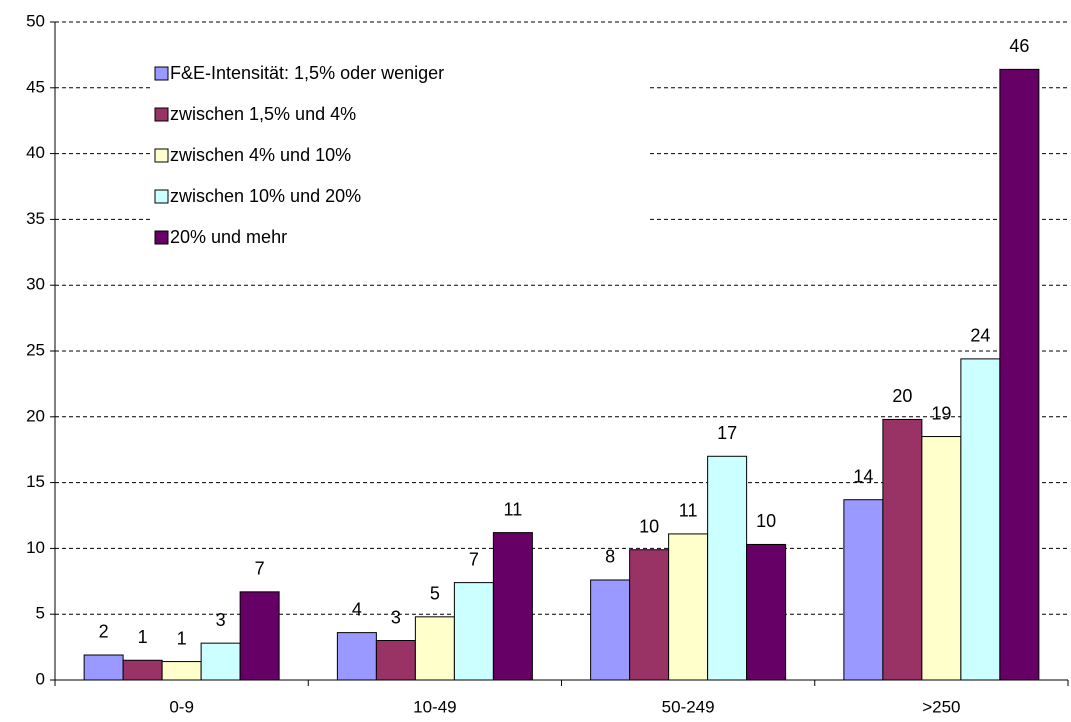 This screenshot has width=1071, height=722. What do you see at coordinates (980, 336) in the screenshot?
I see `value-label: 24` at bounding box center [980, 336].